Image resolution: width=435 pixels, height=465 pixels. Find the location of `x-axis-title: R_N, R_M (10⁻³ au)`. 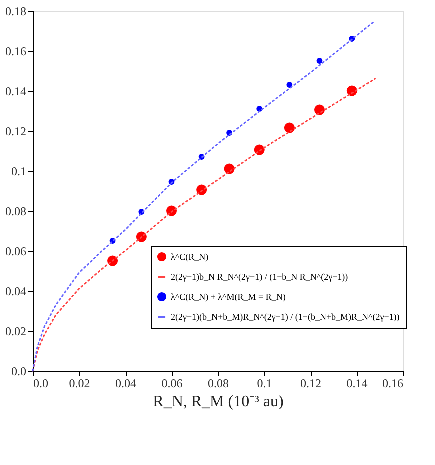

x-axis-title: R_N, R_M (10⁻³ au) is located at coordinates (218, 402).